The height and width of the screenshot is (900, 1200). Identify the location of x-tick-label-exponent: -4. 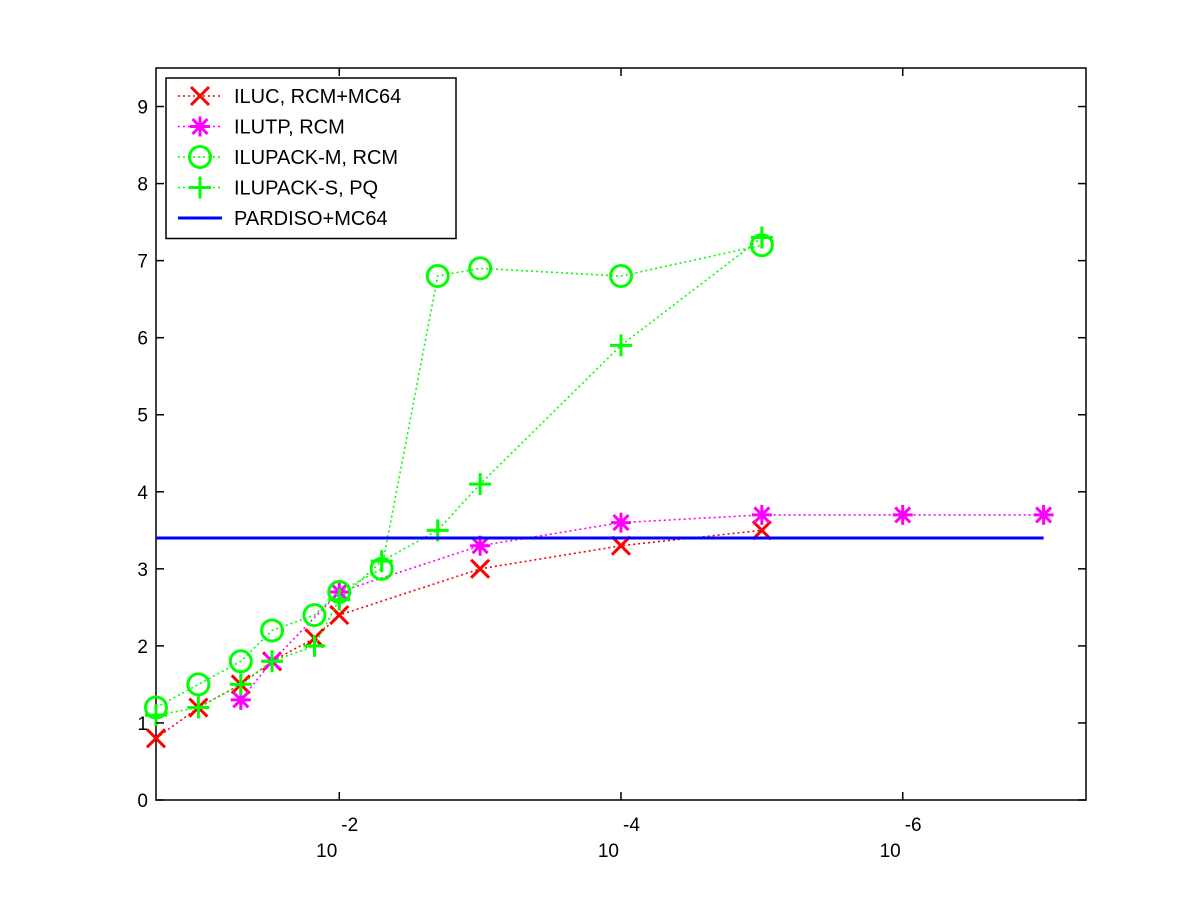
(631, 825).